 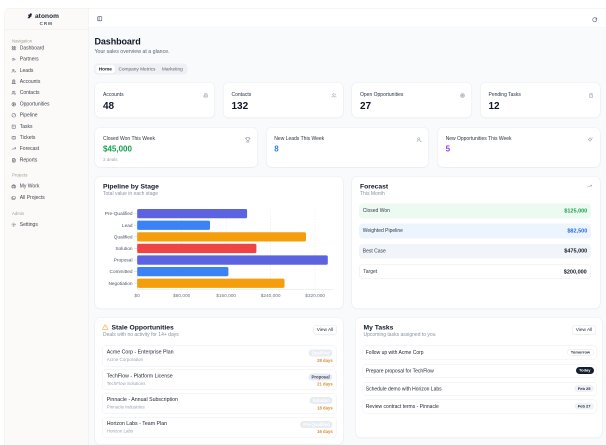 What do you see at coordinates (119, 214) in the screenshot?
I see `svg-text: Pre-Qualified` at bounding box center [119, 214].